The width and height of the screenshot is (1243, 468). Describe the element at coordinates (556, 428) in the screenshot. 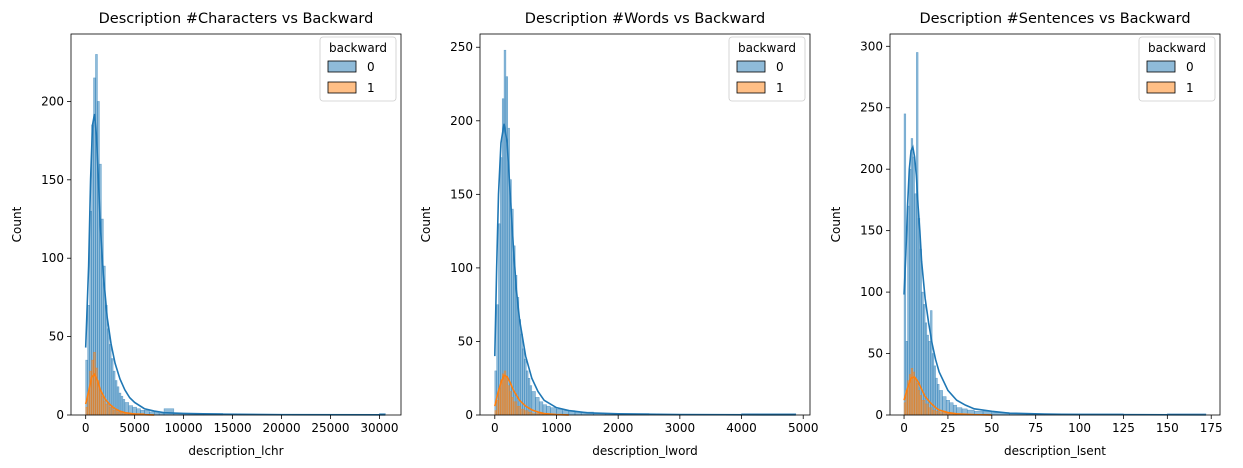

I see `x-tick-label: 1000` at that location.